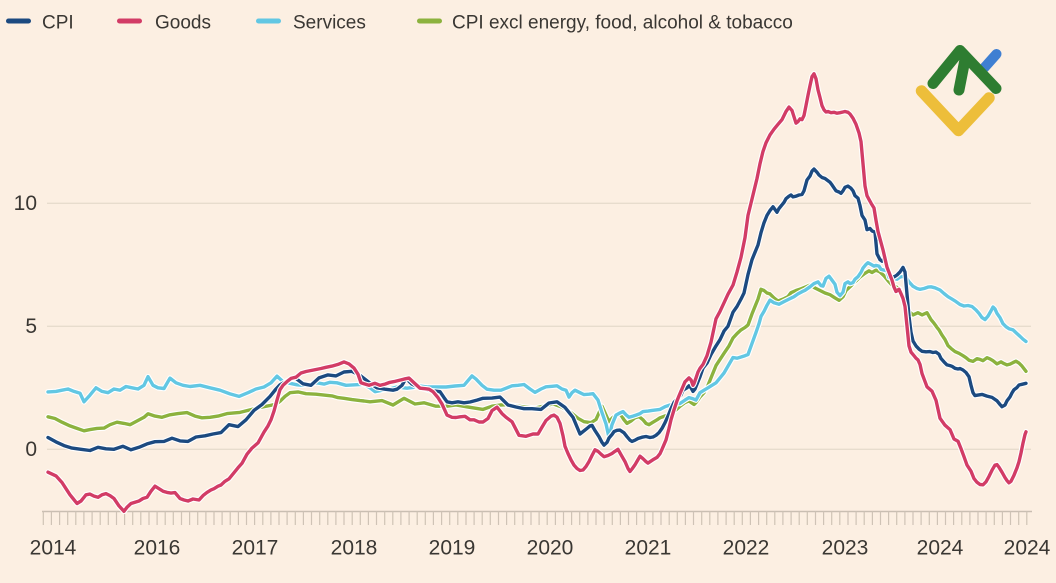 This screenshot has width=1056, height=583. What do you see at coordinates (550, 548) in the screenshot?
I see `svg-text: 2020` at bounding box center [550, 548].